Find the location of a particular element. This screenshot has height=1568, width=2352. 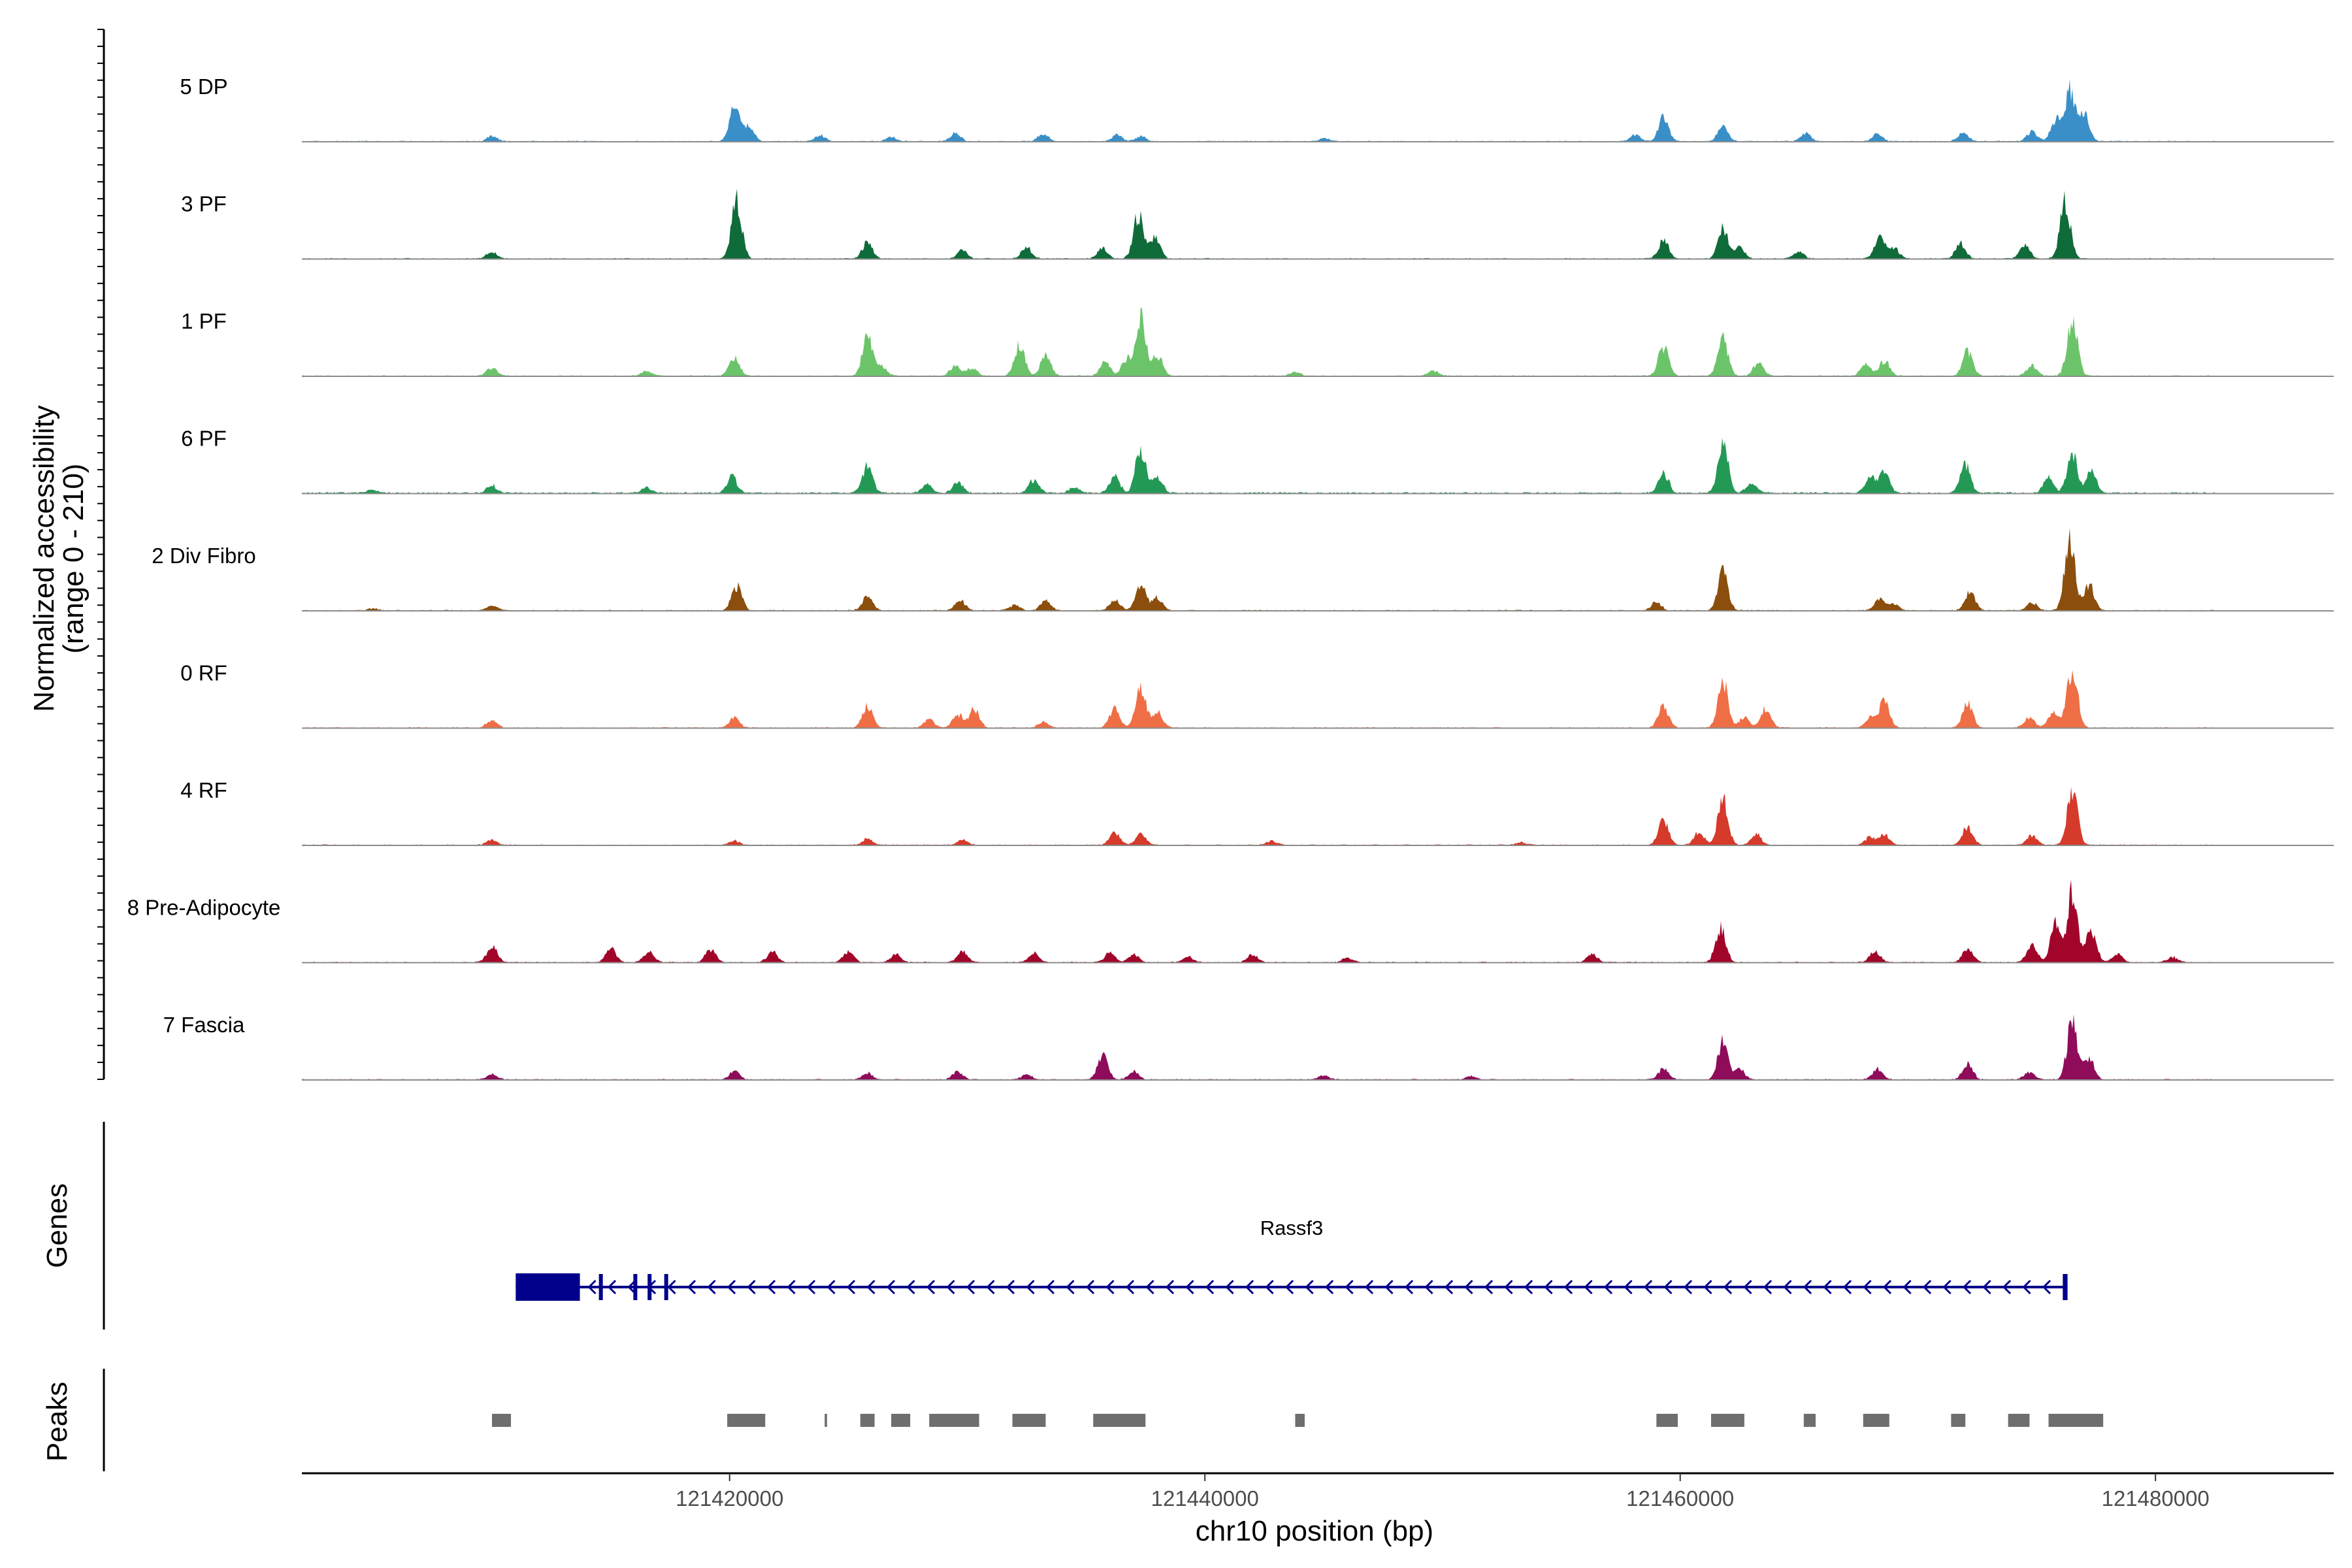

coverage-track: 2 Div Fibro is located at coordinates (1243, 570).